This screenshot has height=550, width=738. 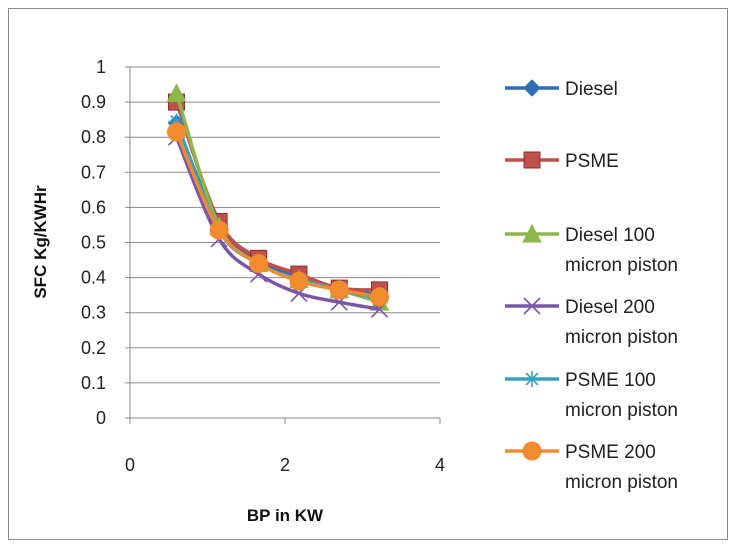 I want to click on y-tick-label: 0.6, so click(x=93, y=207).